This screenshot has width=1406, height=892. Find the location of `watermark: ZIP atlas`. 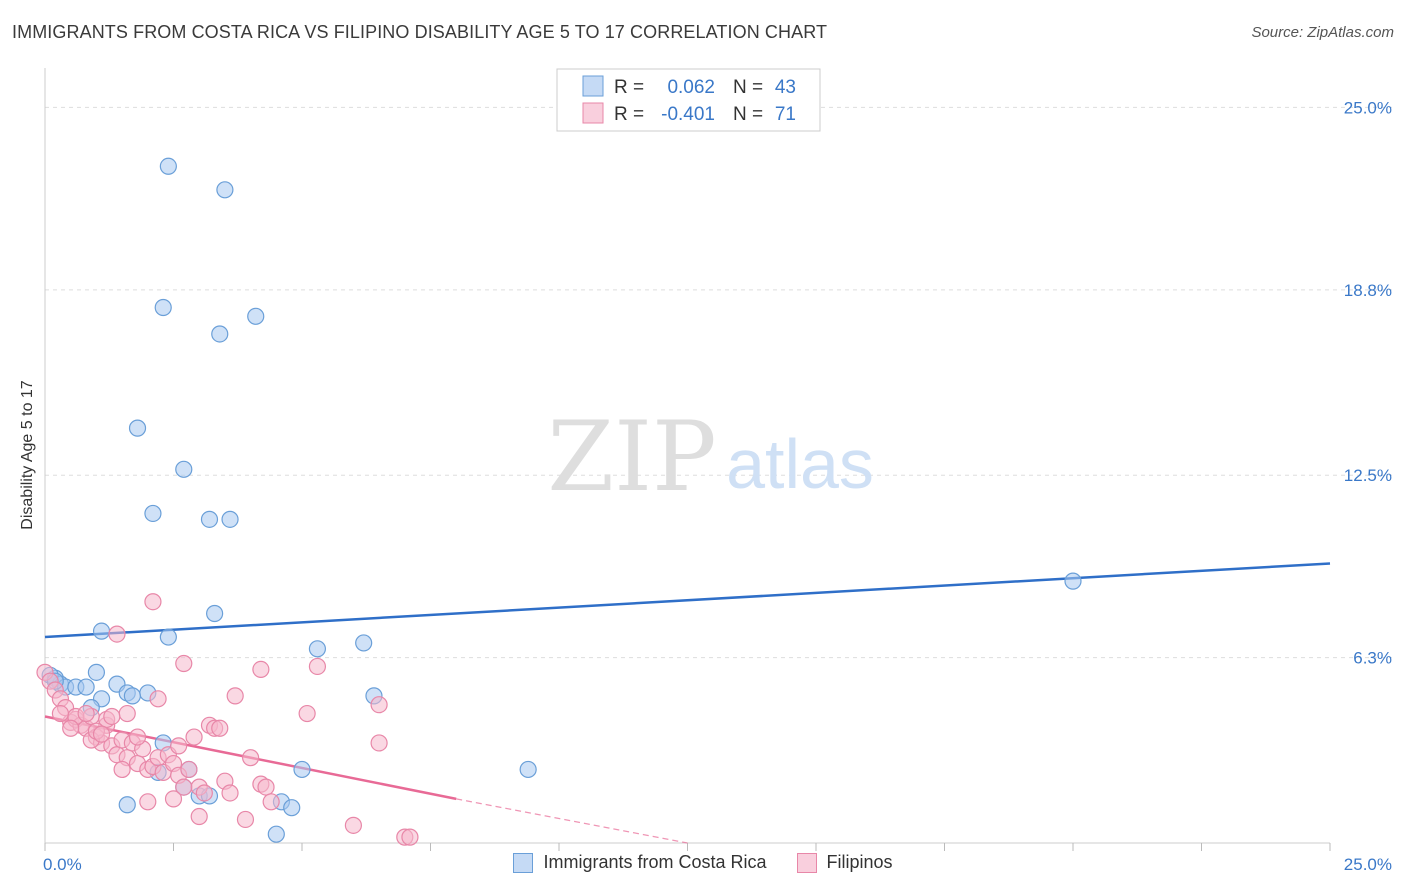

watermark: ZIP atlas is located at coordinates (710, 457).